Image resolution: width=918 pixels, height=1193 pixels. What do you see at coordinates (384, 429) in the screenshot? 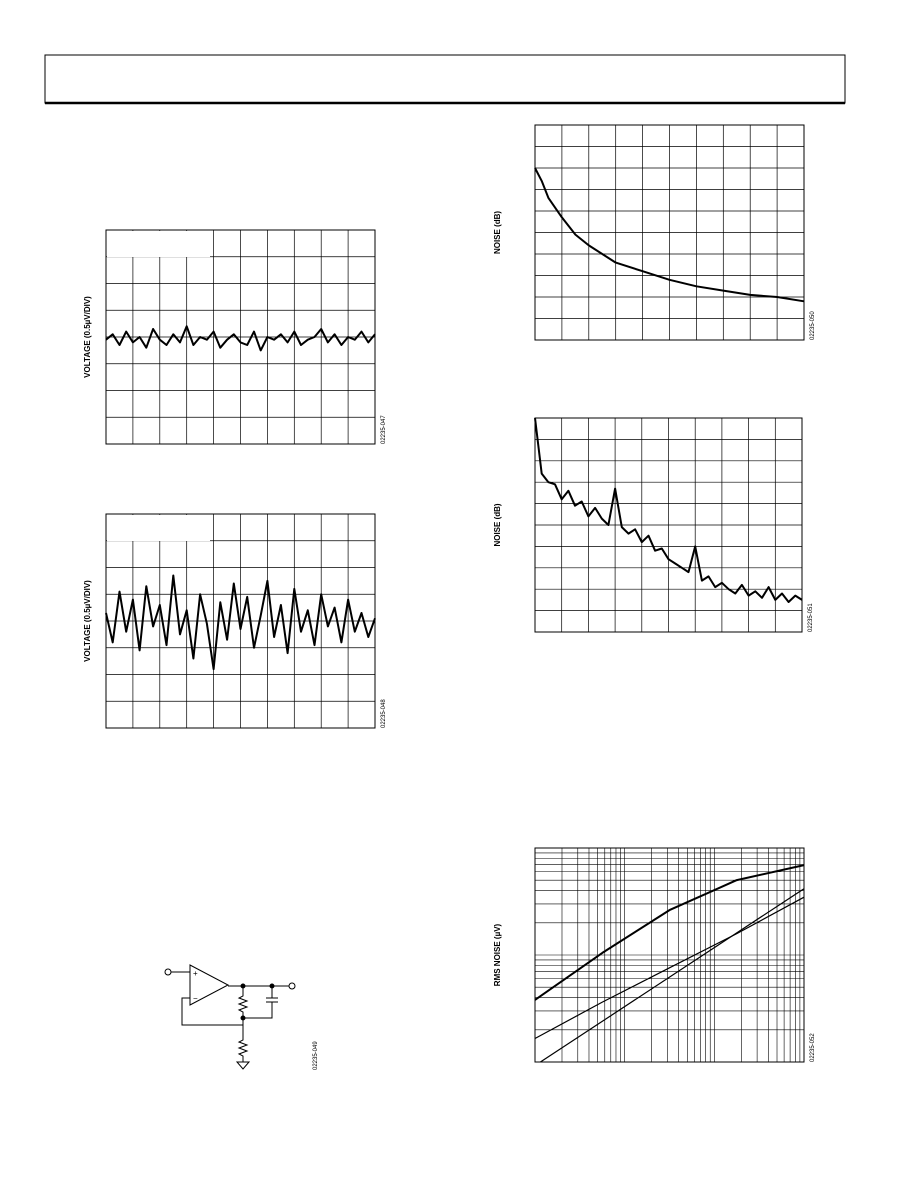
I see `figure-id: 02235-047` at bounding box center [384, 429].